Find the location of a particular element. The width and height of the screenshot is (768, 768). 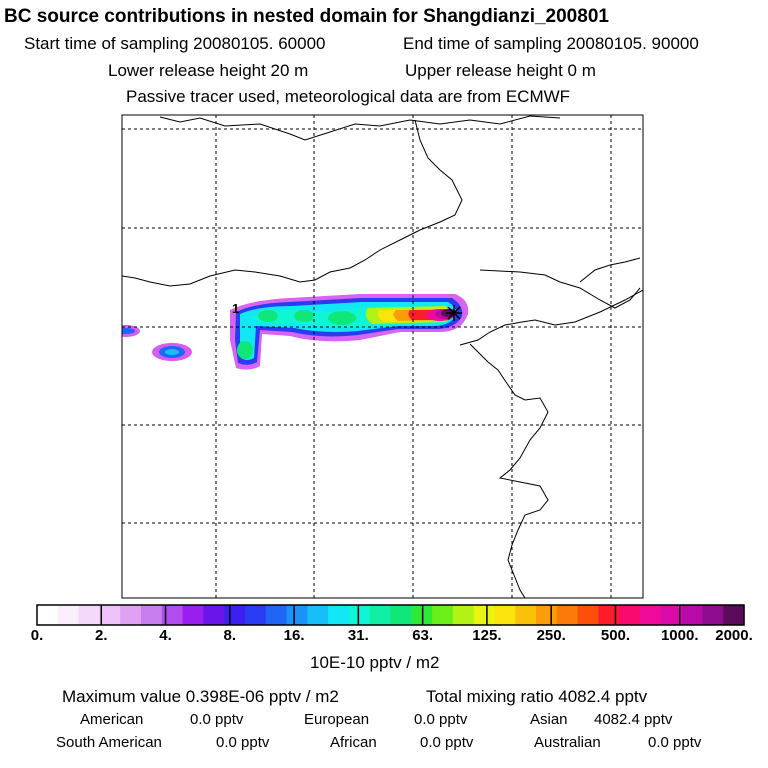

colorbar-frame is located at coordinates (390, 615).